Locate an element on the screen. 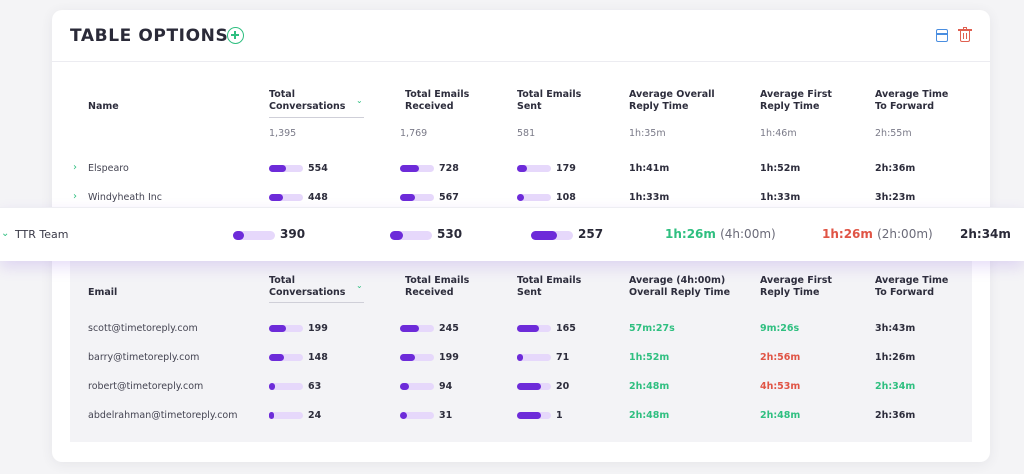  sent-value: 179 is located at coordinates (566, 168).